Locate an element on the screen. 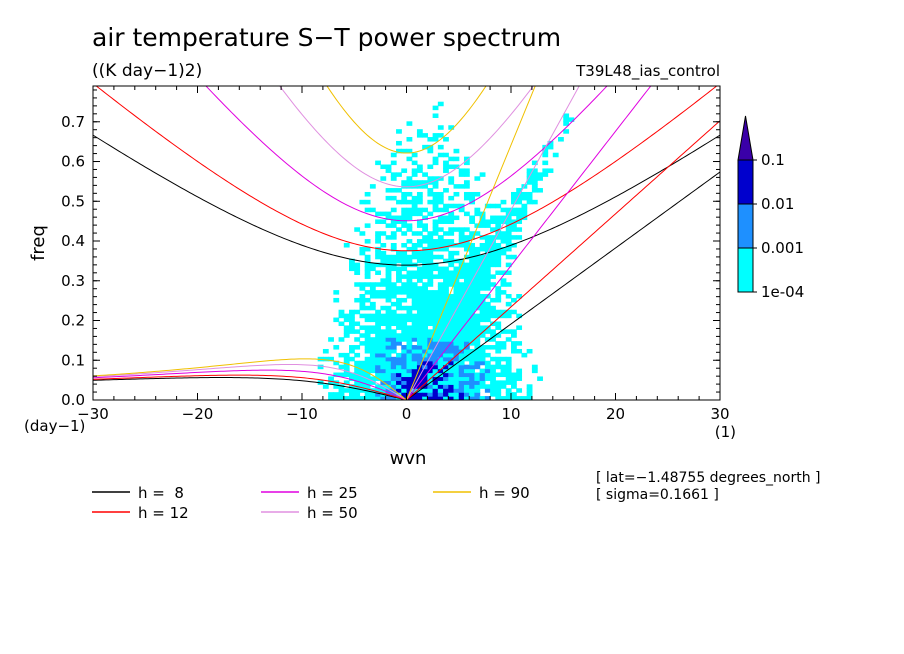 Image resolution: width=904 pixels, height=654 pixels. y-tick-label: 0.5 is located at coordinates (73, 201).